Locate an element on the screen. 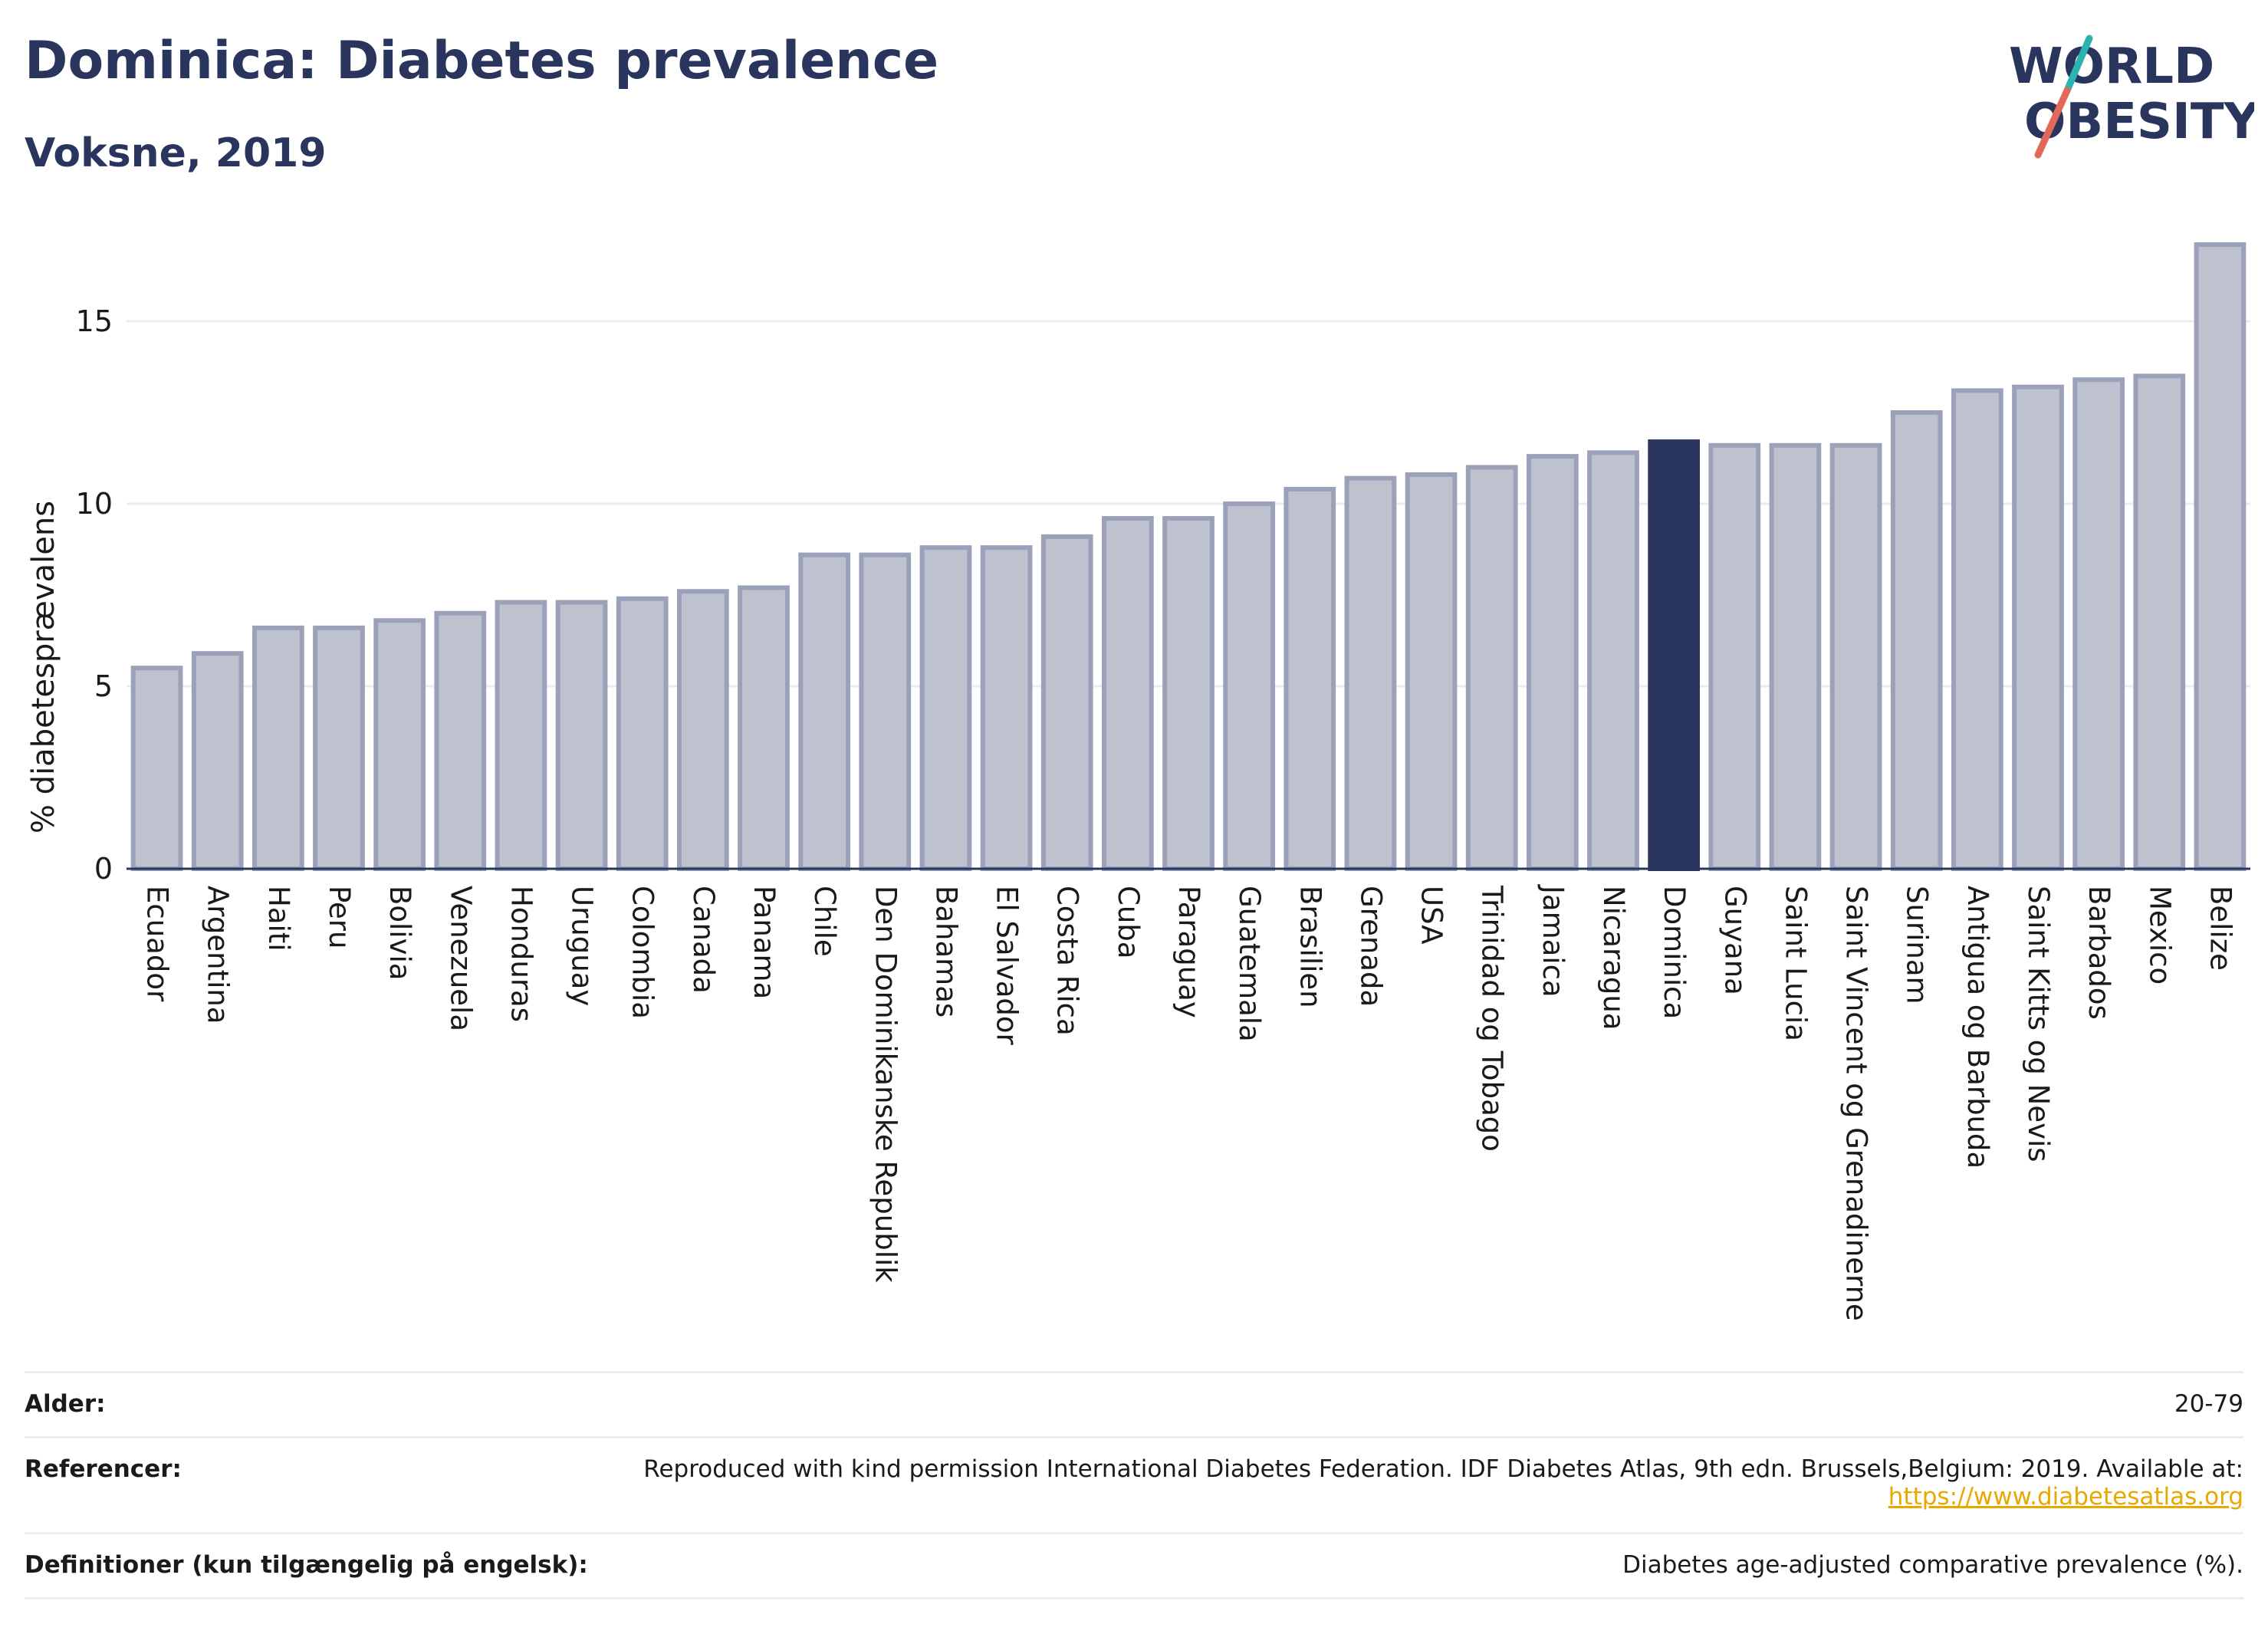 The width and height of the screenshot is (2268, 1634). x-tick-label: Trinidad og Tobago is located at coordinates (1492, 1019).